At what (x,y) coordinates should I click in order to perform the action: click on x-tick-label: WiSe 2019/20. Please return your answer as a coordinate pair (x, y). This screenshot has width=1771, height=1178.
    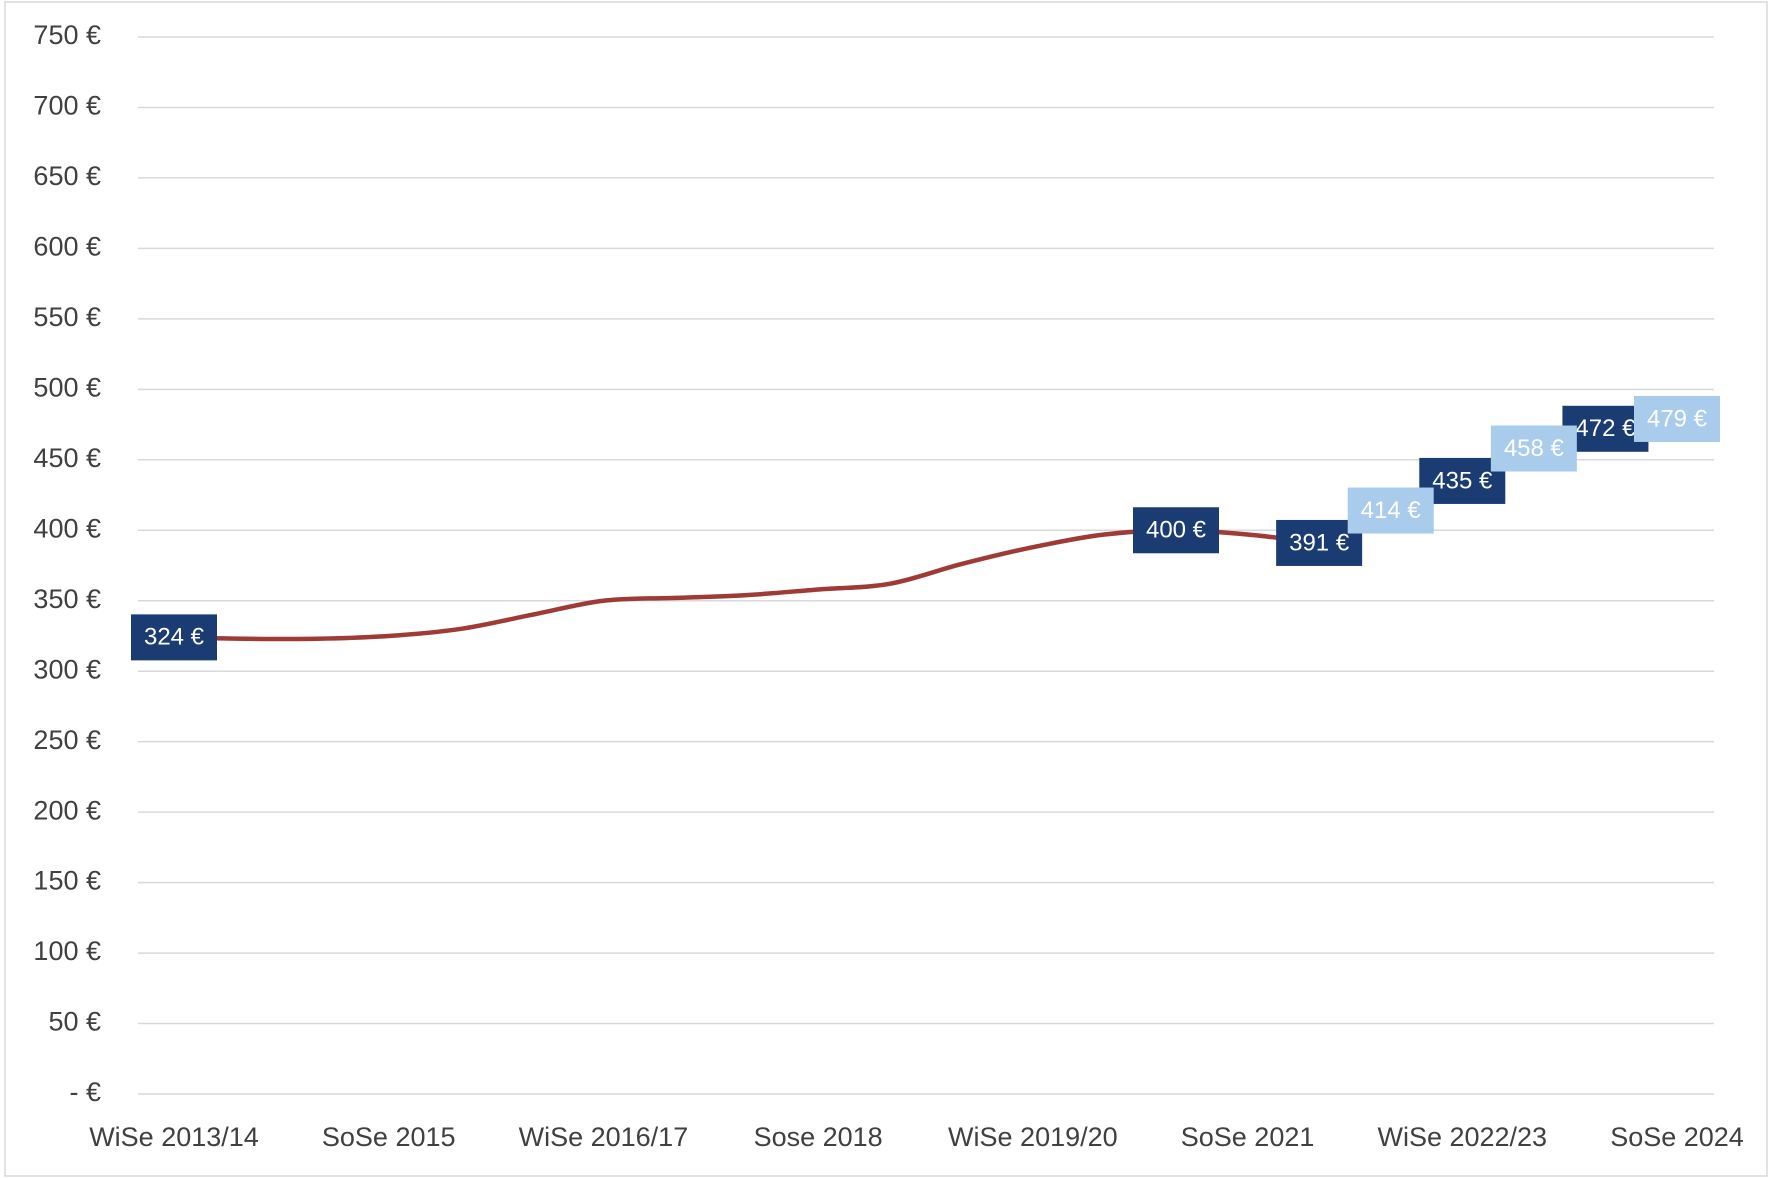
    Looking at the image, I should click on (1033, 1137).